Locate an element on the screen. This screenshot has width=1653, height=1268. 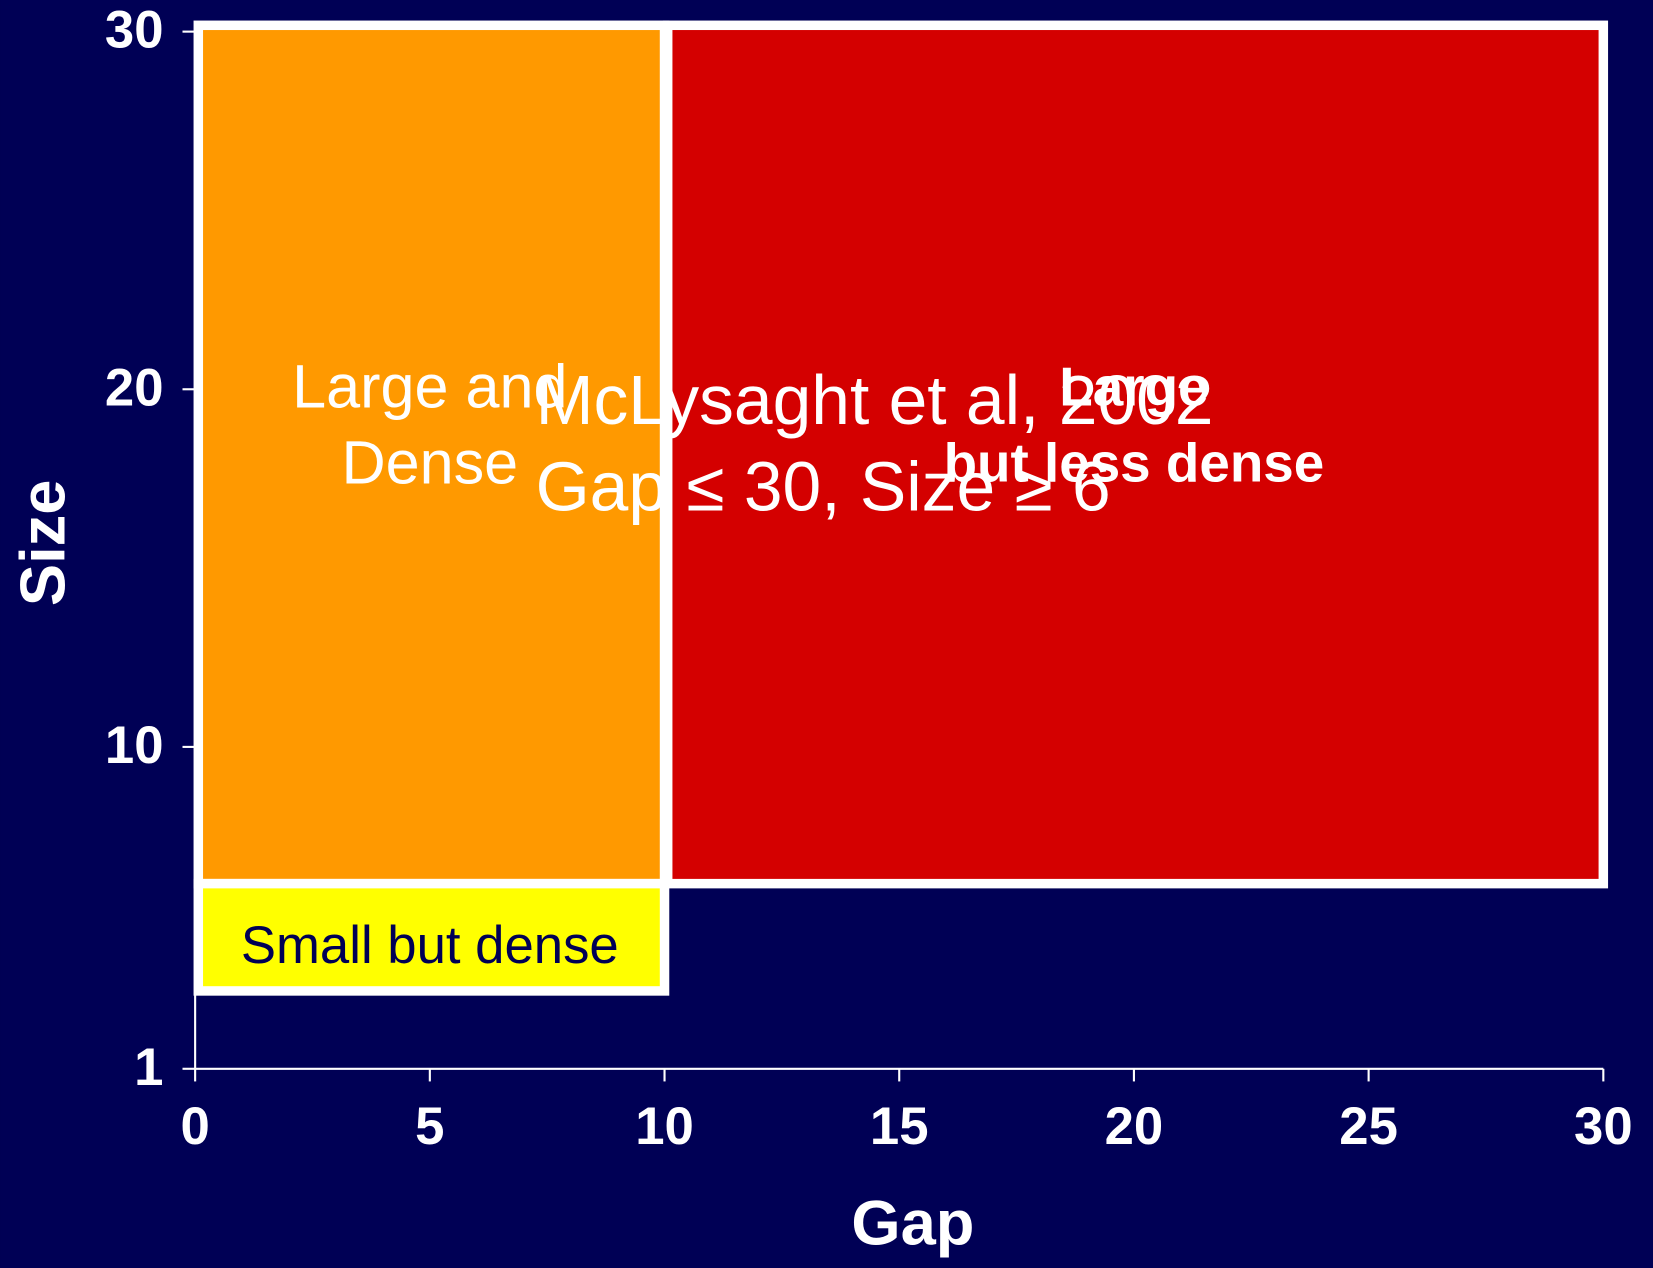
region is located at coordinates (431, 937).